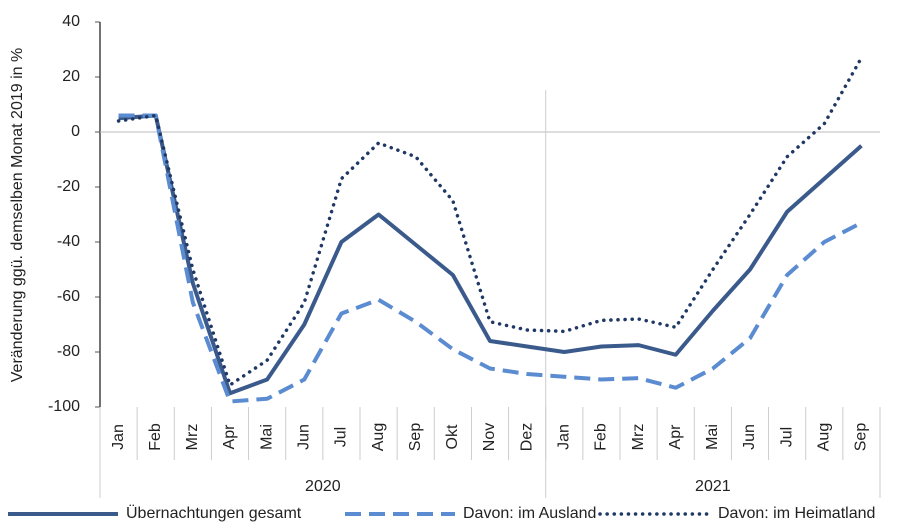  Describe the element at coordinates (796, 513) in the screenshot. I see `legend-label: Davon: im Heimatland` at that location.